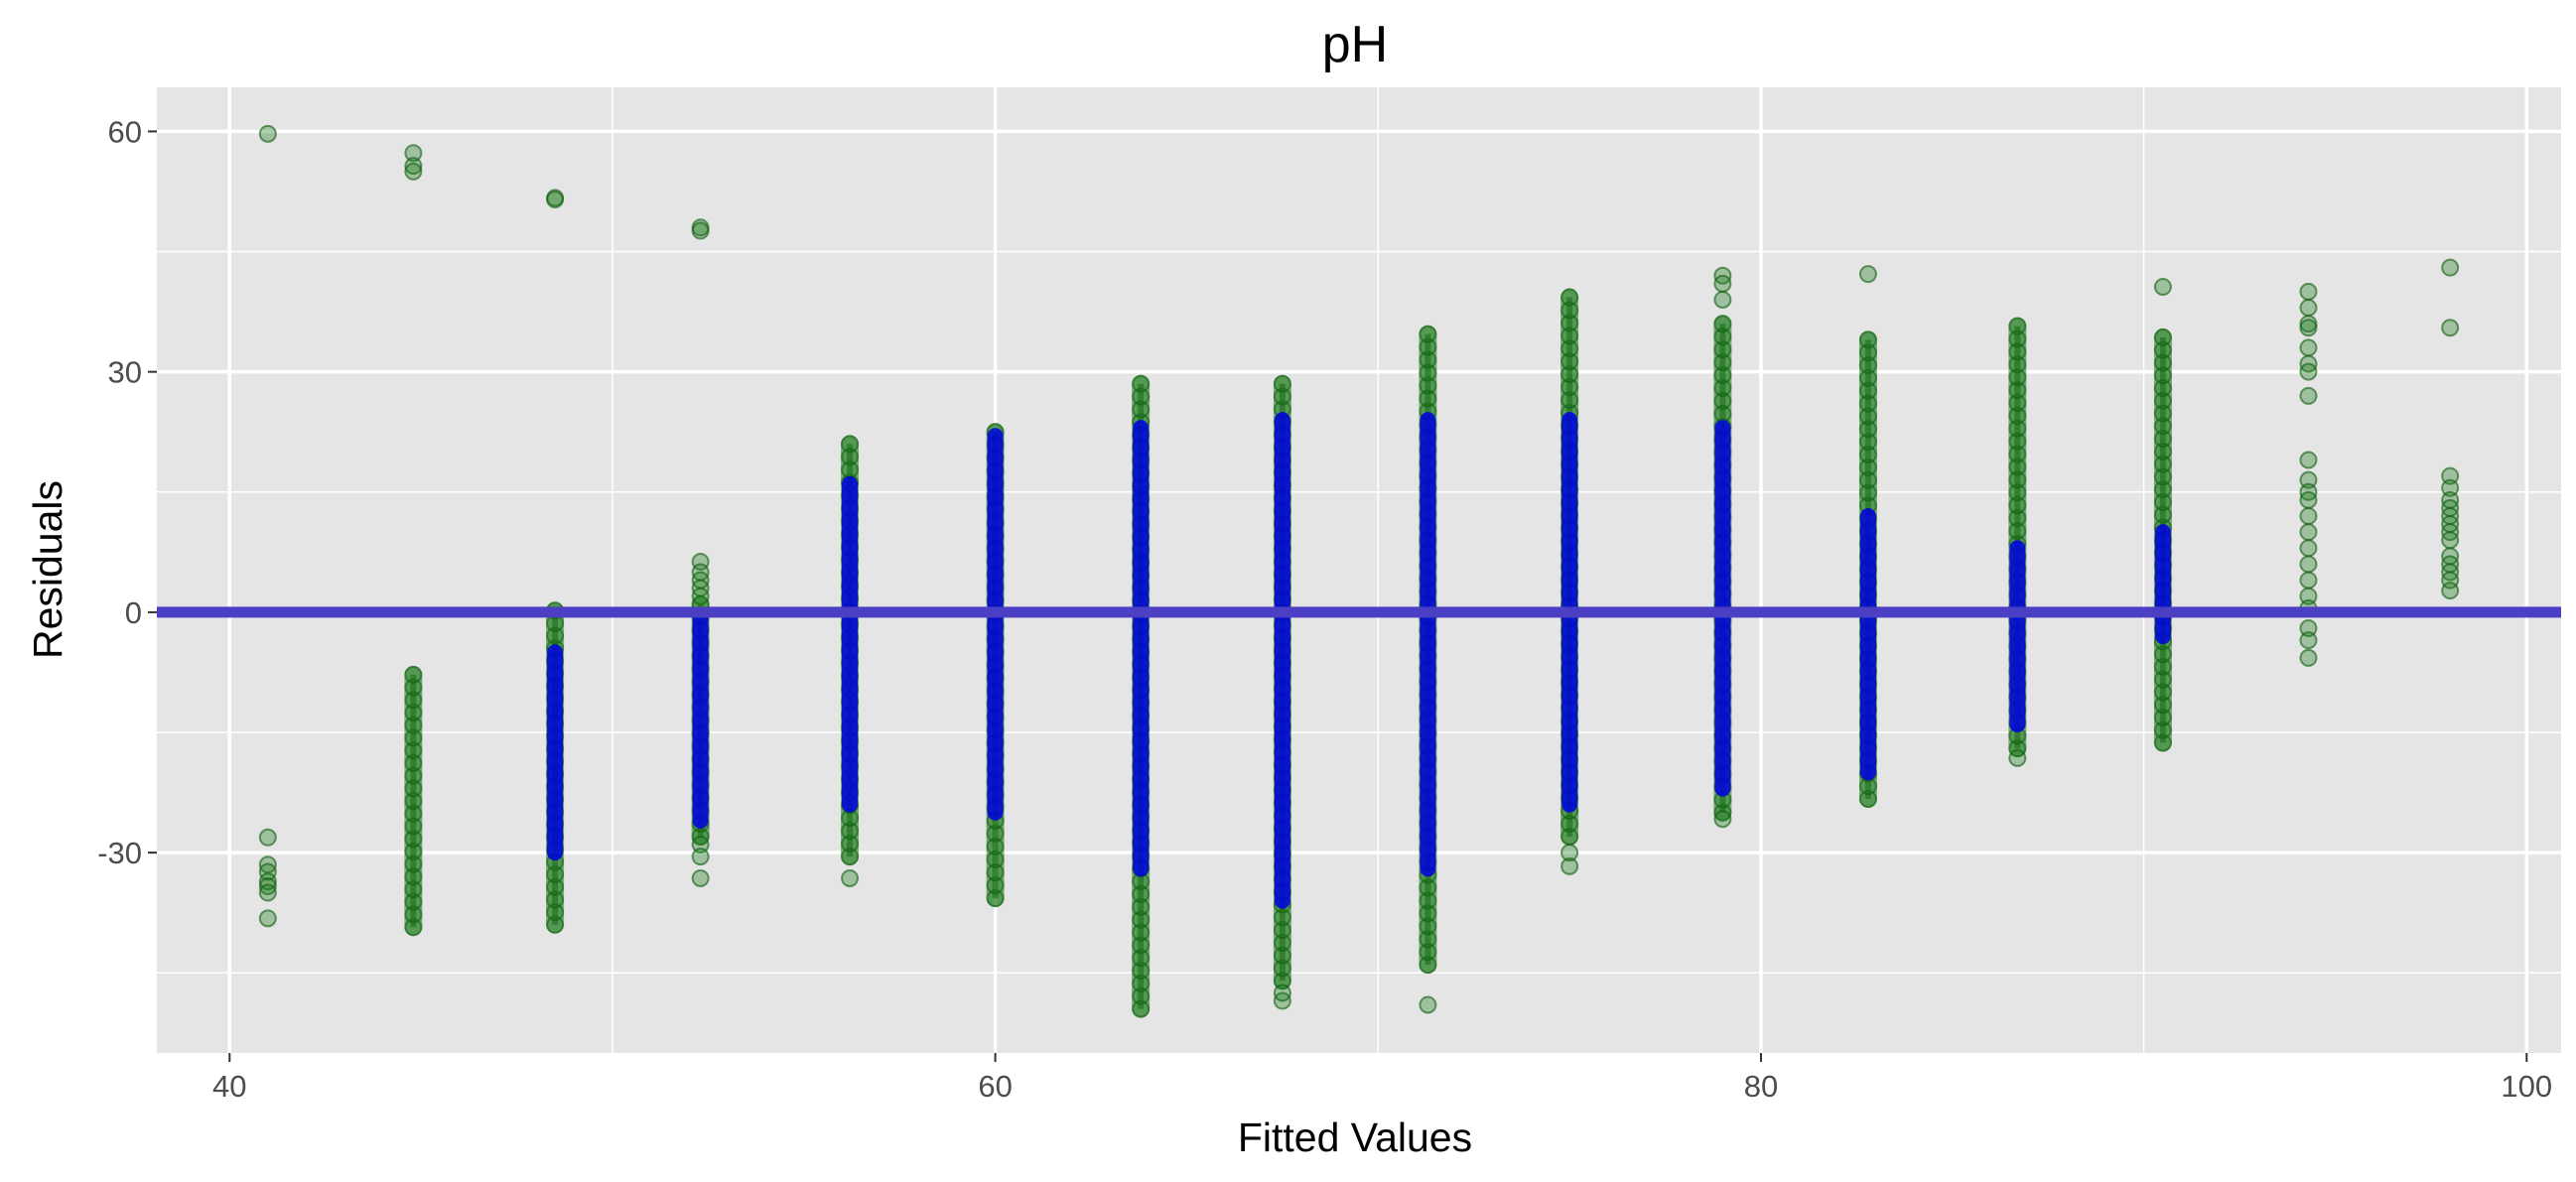 This screenshot has height=1182, width=2576. What do you see at coordinates (995, 1086) in the screenshot?
I see `x-tick-label: 60` at bounding box center [995, 1086].